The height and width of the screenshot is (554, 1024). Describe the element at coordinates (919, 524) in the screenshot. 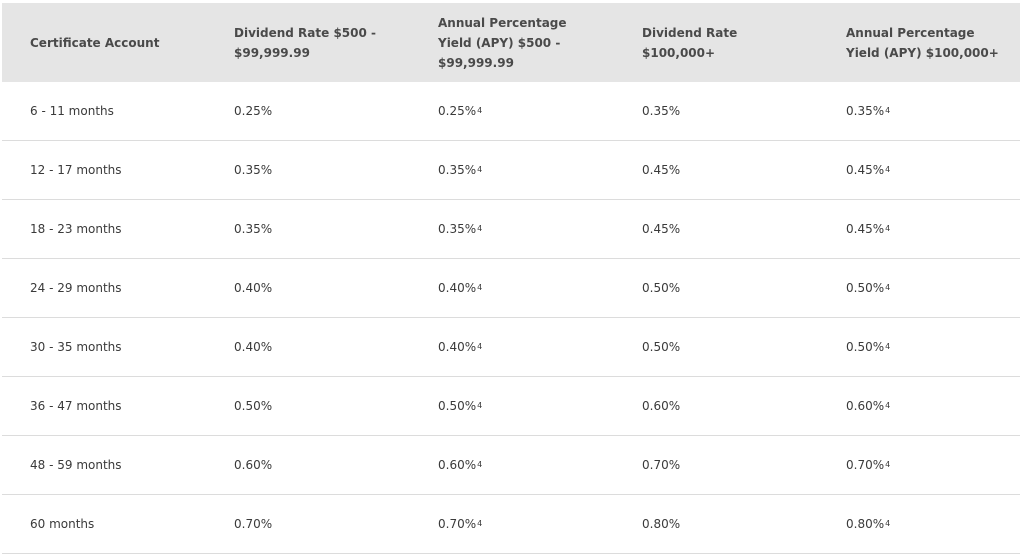

I see `apy-high-cell: 0.80% 4` at that location.